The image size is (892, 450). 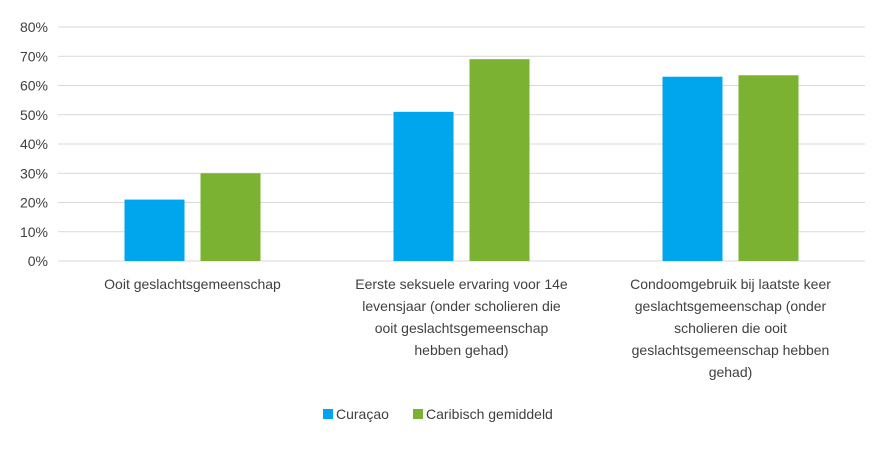 What do you see at coordinates (192, 284) in the screenshot?
I see `x-category-label-0-line-0: Ooit geslachtsgemeenschap` at bounding box center [192, 284].